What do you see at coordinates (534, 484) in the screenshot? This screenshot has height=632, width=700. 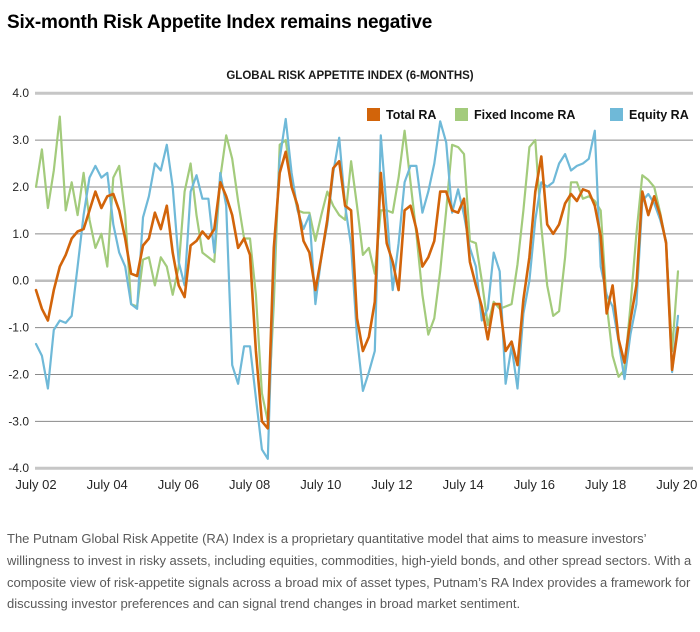 I see `x-axis-tick-label: July 16` at bounding box center [534, 484].